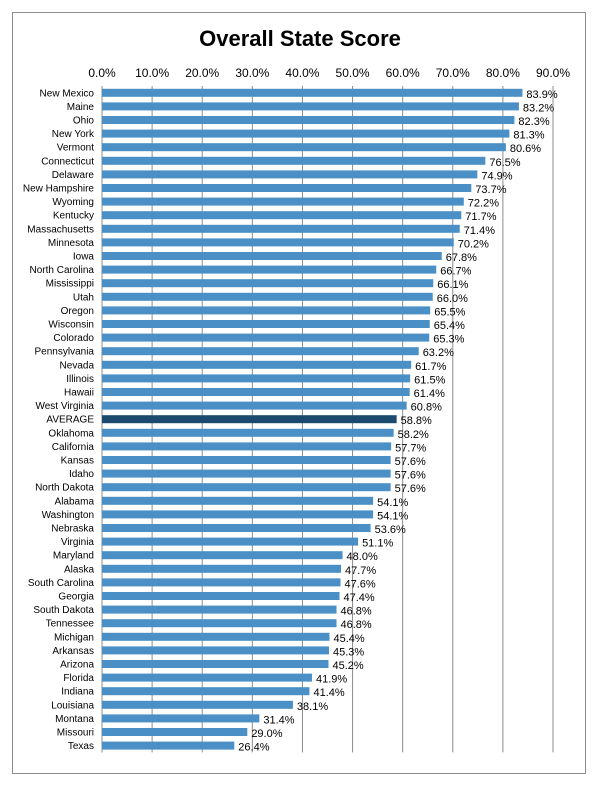 The height and width of the screenshot is (788, 600). What do you see at coordinates (353, 73) in the screenshot?
I see `x-tick-label: 50.0%` at bounding box center [353, 73].